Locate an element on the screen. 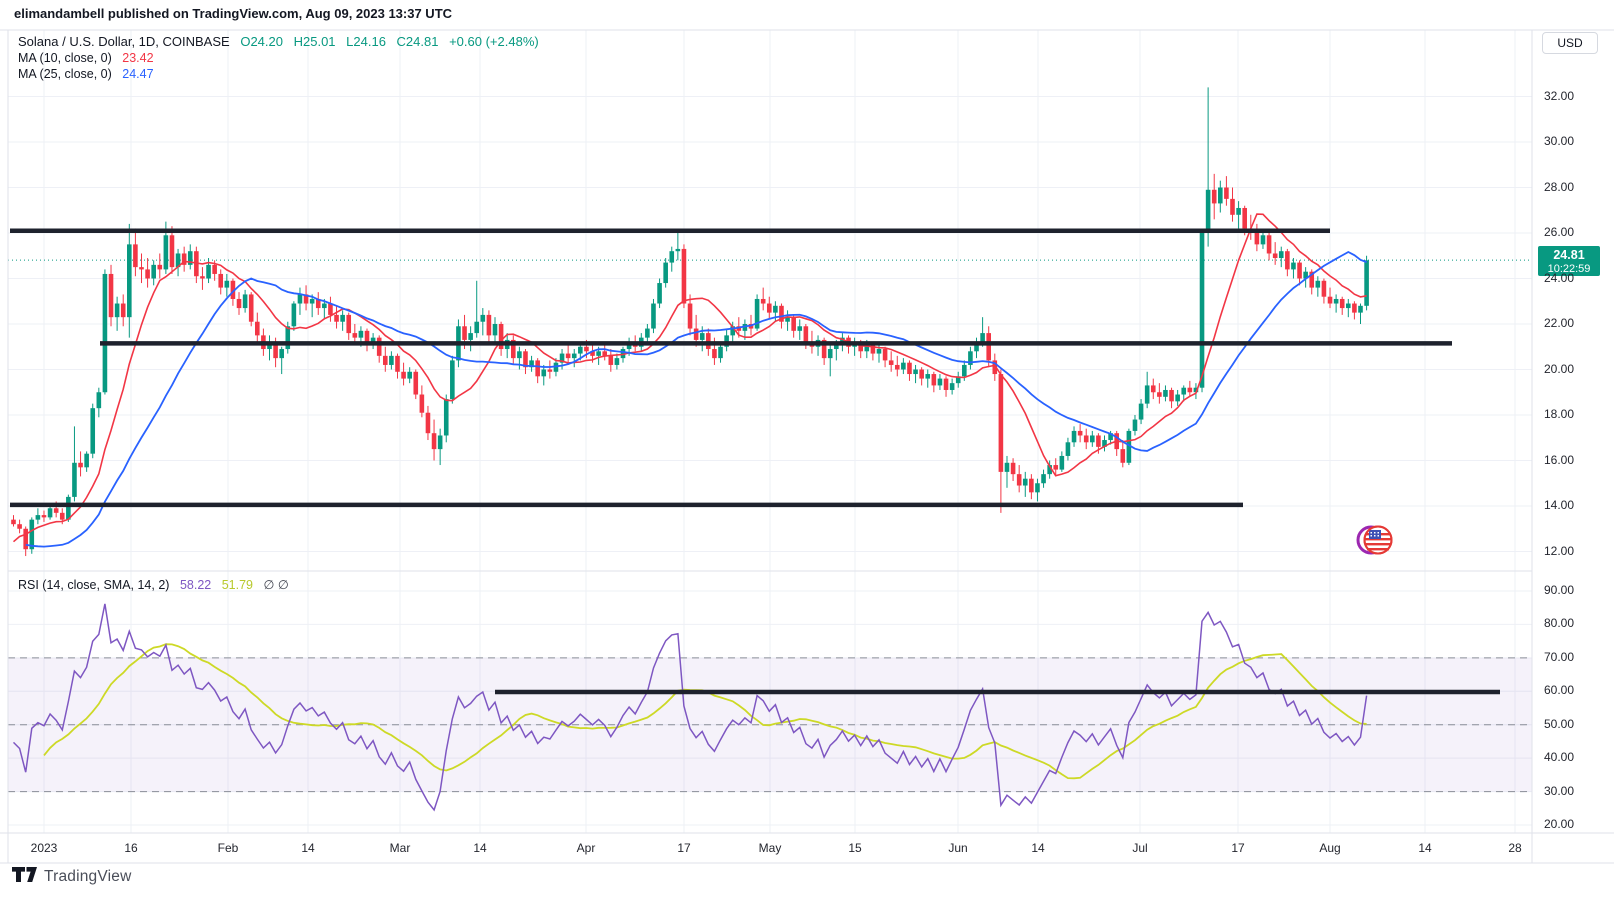 This screenshot has width=1614, height=901. x-axis-tick-label: 15 is located at coordinates (855, 848).